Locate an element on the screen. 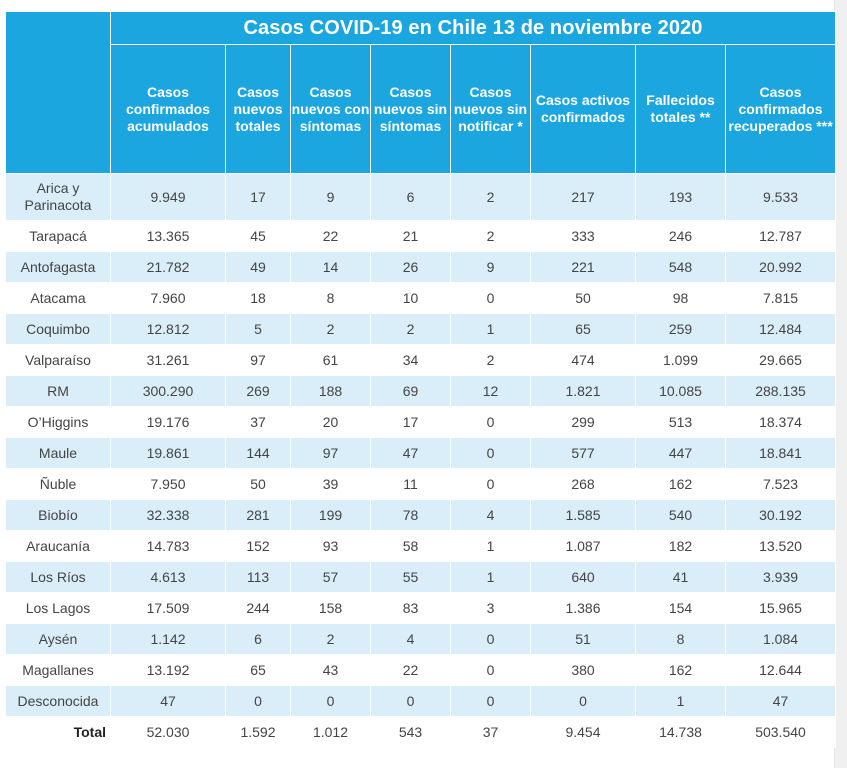 This screenshot has height=768, width=847. column-header: Casos nuevos con síntomas is located at coordinates (330, 109).